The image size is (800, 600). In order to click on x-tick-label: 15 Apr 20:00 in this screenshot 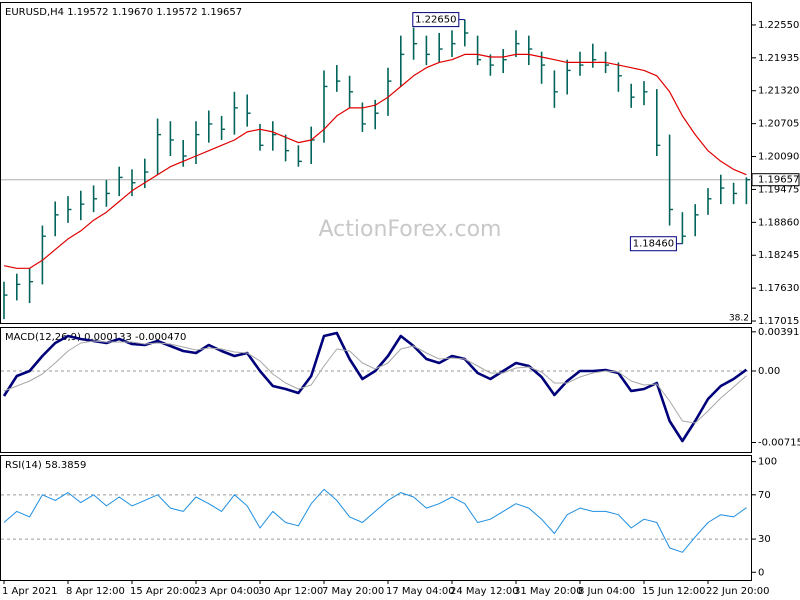, I will do `click(162, 591)`.